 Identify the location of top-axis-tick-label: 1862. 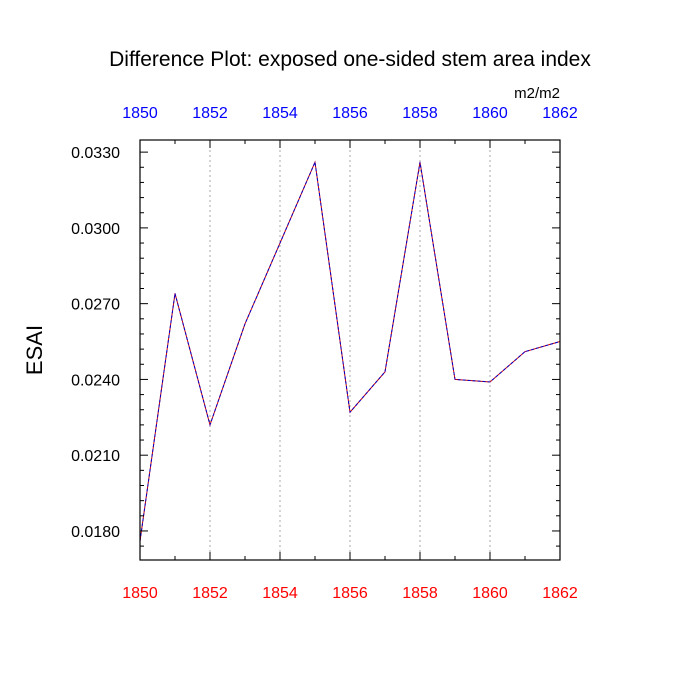
(560, 113).